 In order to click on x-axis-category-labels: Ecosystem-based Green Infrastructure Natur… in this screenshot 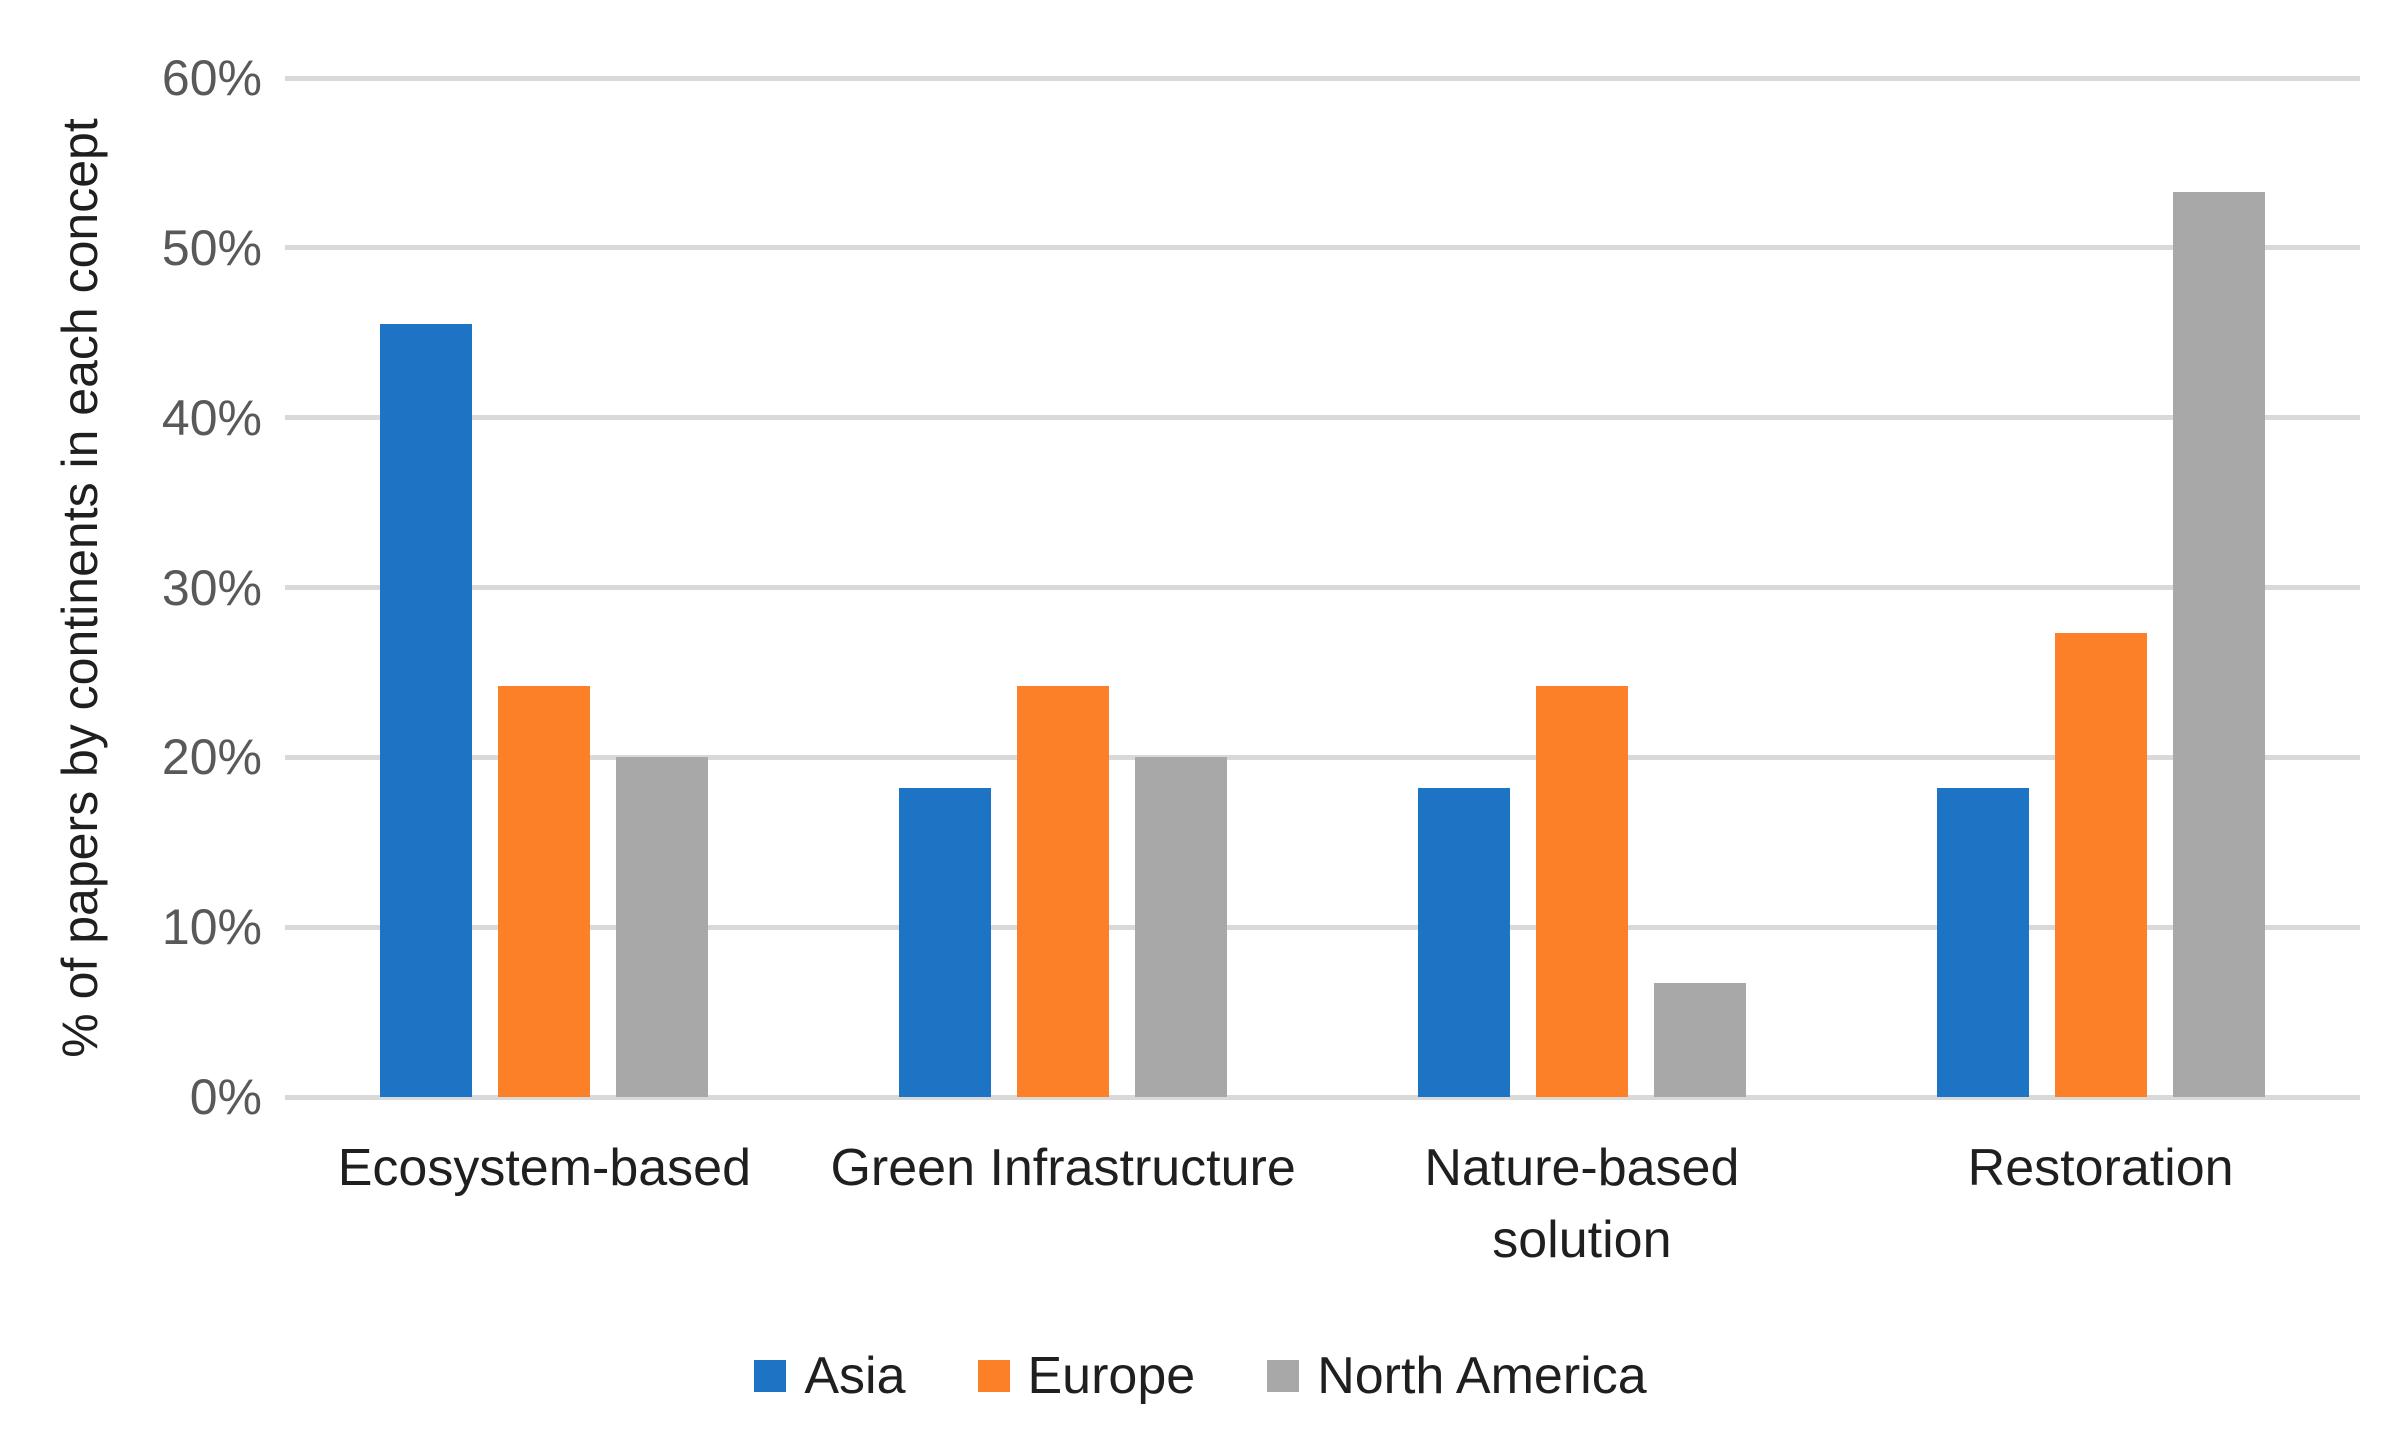, I will do `click(1322, 1204)`.